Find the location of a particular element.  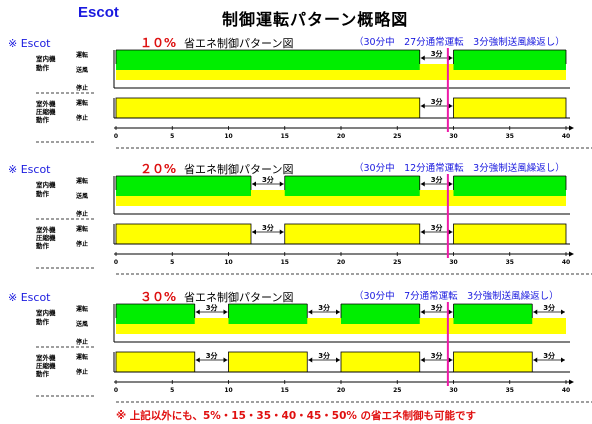

panel-percentage: ２０% is located at coordinates (158, 169).